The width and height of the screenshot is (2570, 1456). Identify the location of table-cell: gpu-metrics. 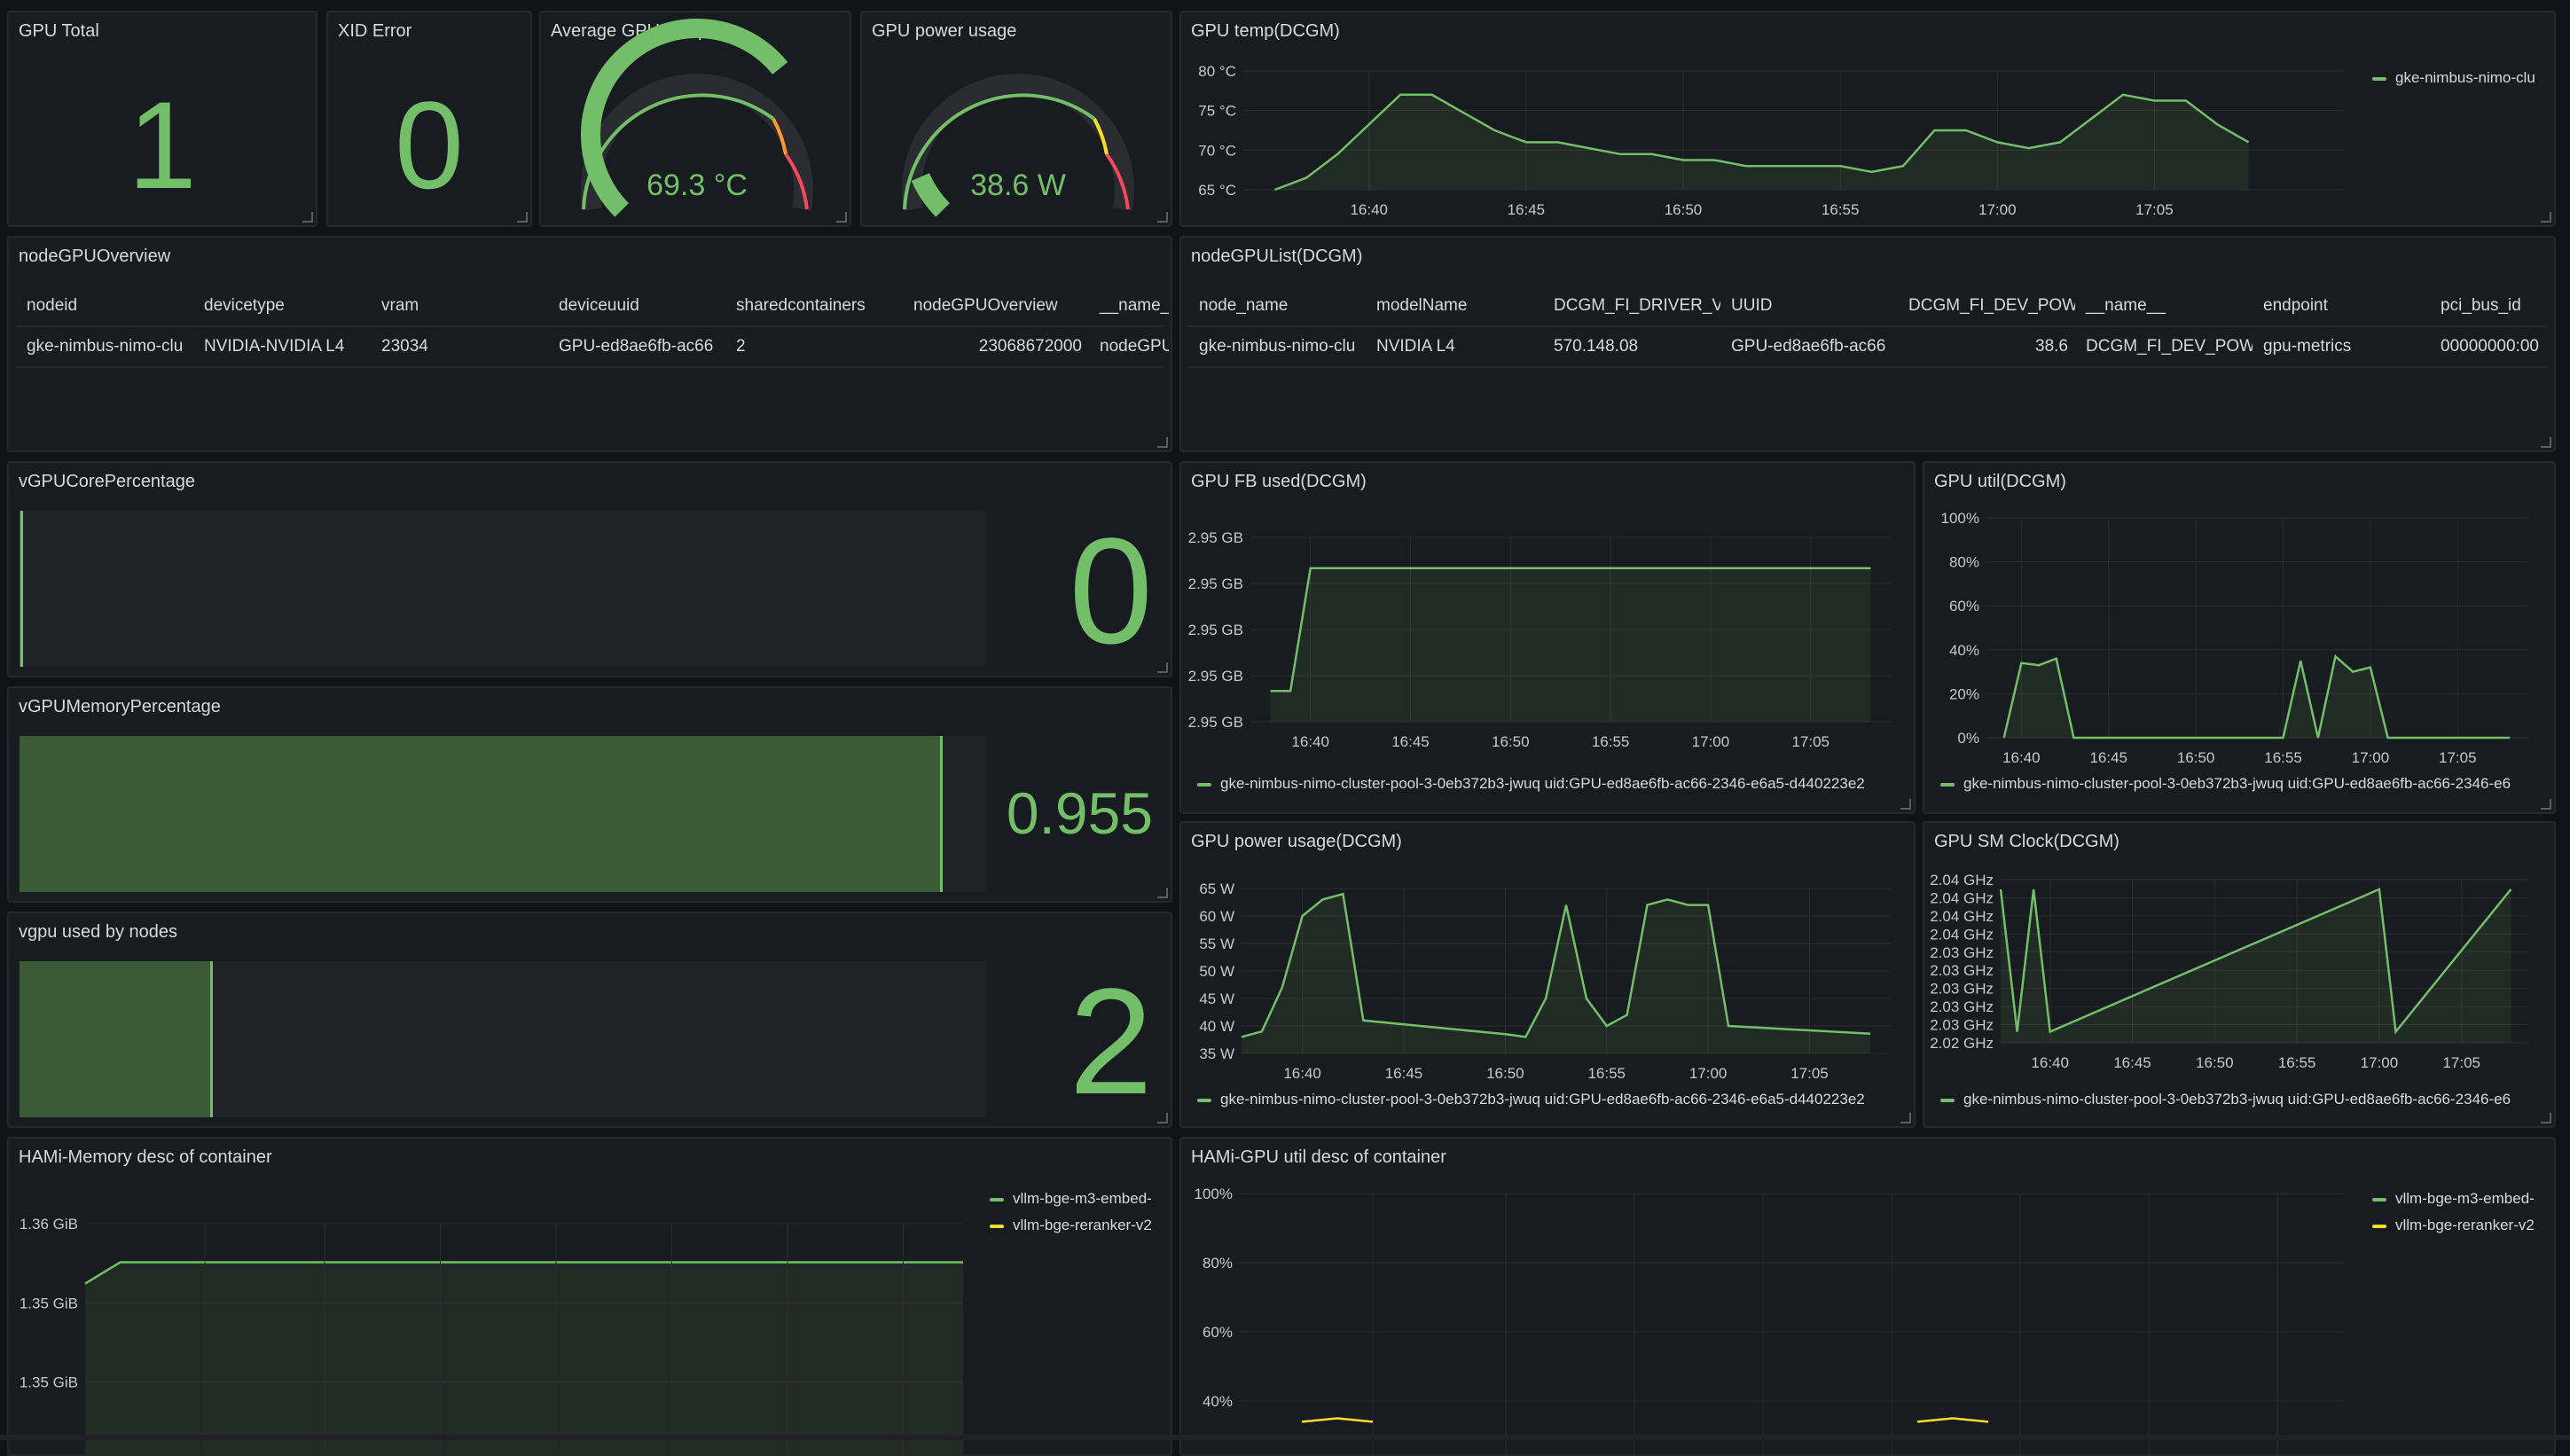
(2341, 346).